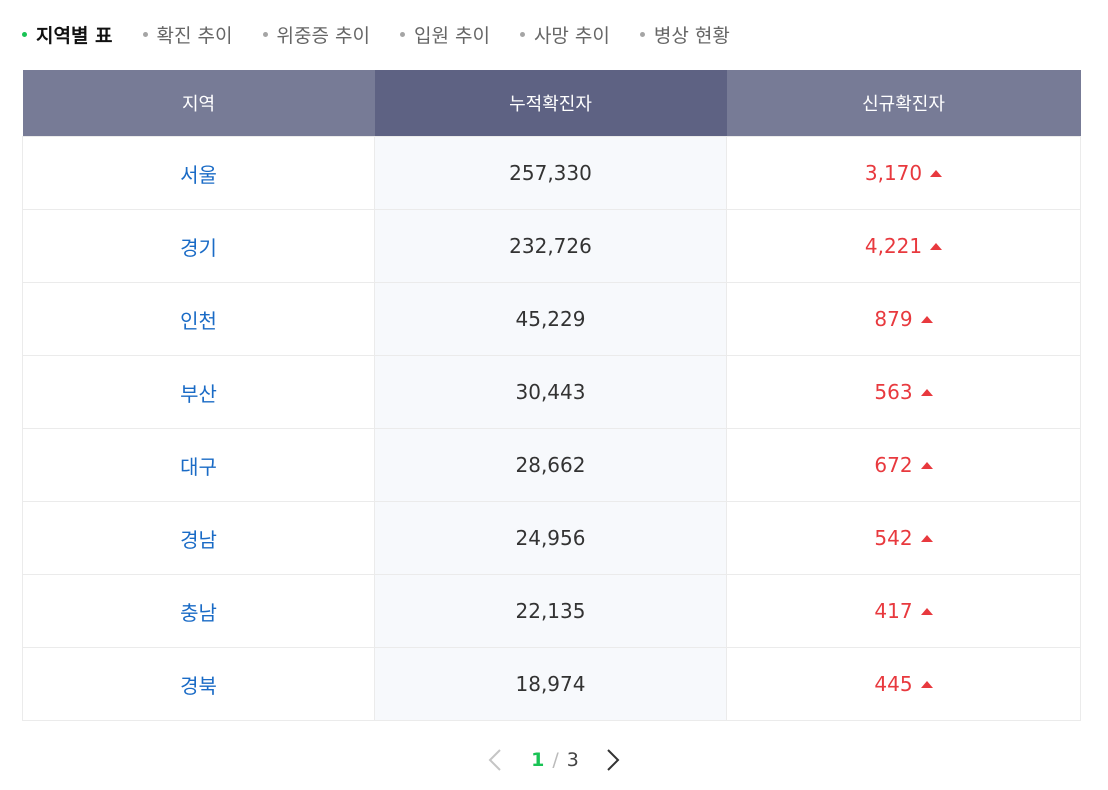 The image size is (1108, 790). I want to click on new-cases-cell: 879, so click(903, 319).